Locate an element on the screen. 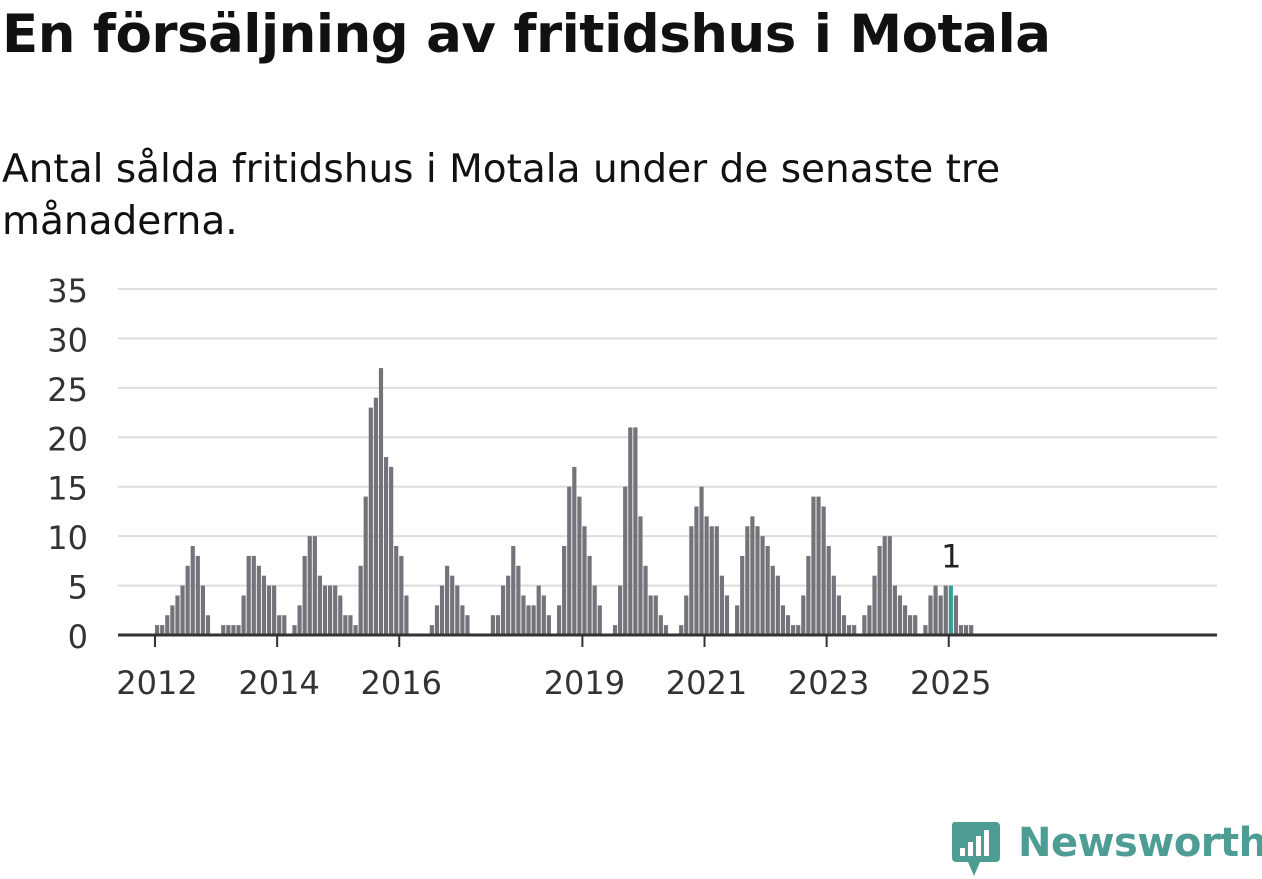 The image size is (1262, 879). x-axis-tick-labels: 2012 2014 2016 2019 2021 2023 2025 is located at coordinates (553, 667).